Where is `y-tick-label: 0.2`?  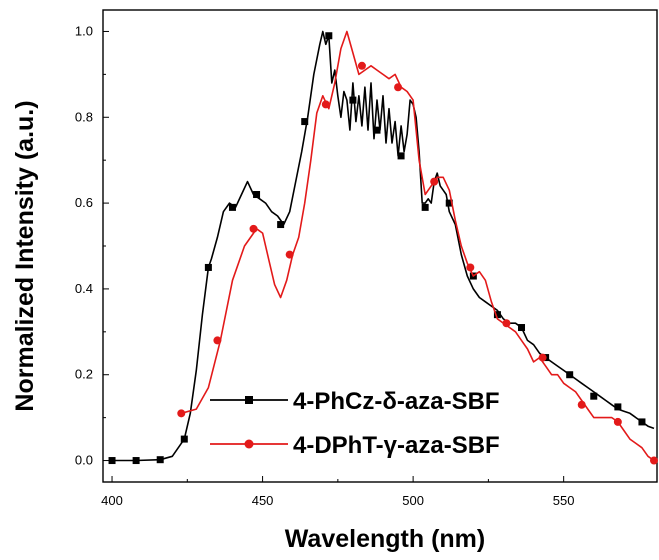
y-tick-label: 0.2 is located at coordinates (84, 374).